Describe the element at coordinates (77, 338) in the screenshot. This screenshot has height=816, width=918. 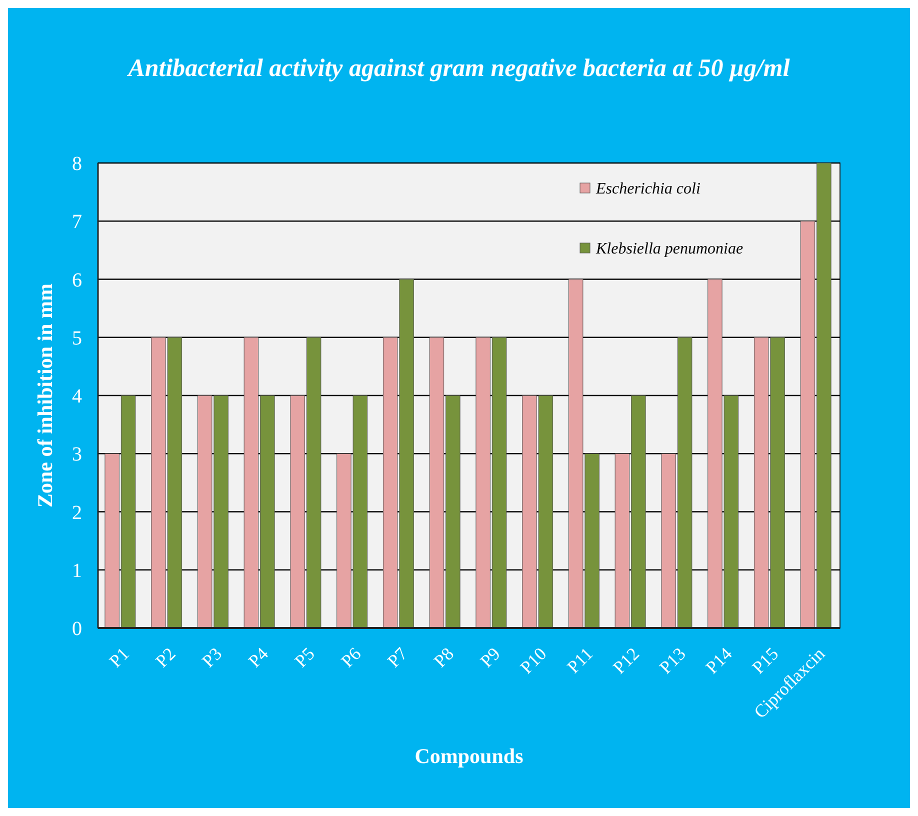
I see `y-tick-label: 5` at that location.